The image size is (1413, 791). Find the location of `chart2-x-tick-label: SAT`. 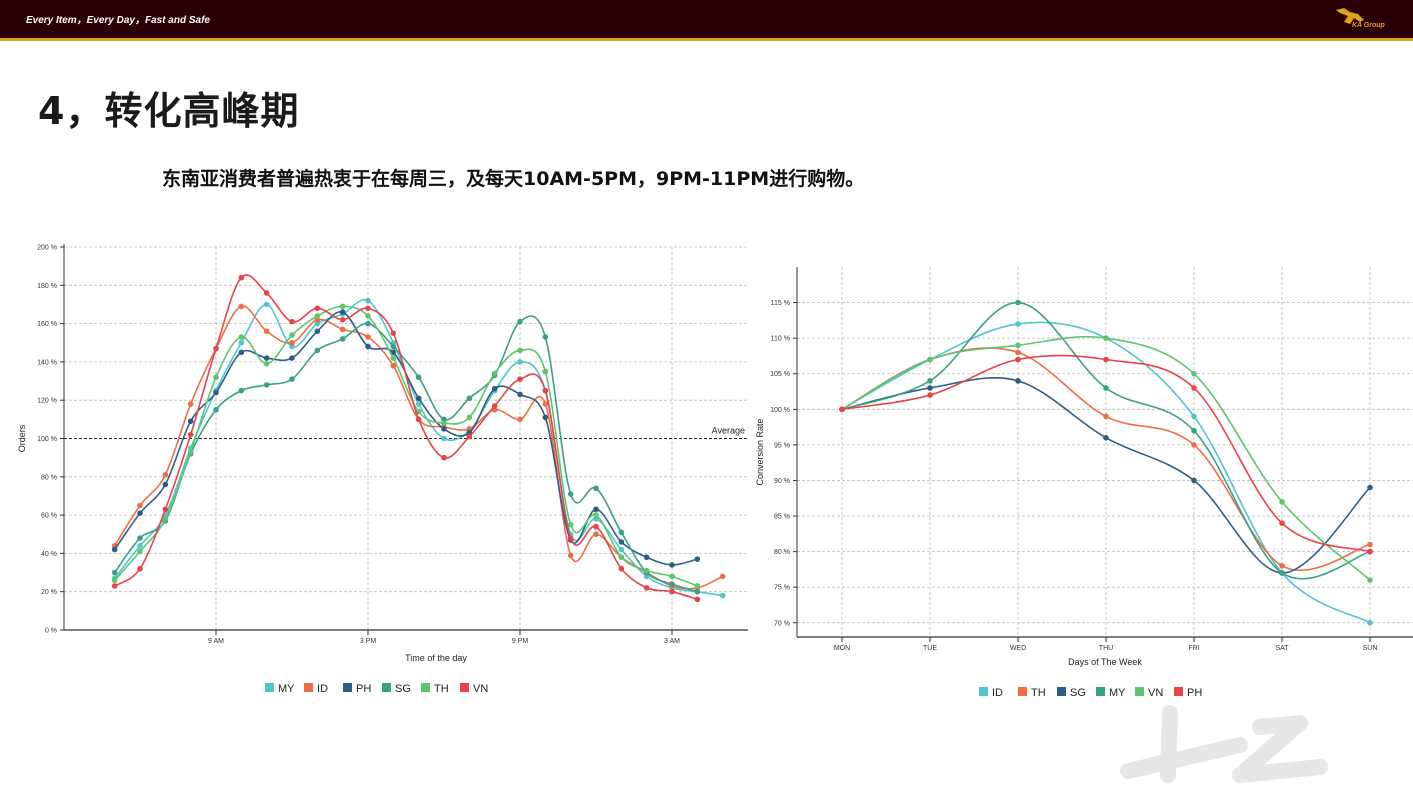

chart2-x-tick-label: SAT is located at coordinates (1282, 648).